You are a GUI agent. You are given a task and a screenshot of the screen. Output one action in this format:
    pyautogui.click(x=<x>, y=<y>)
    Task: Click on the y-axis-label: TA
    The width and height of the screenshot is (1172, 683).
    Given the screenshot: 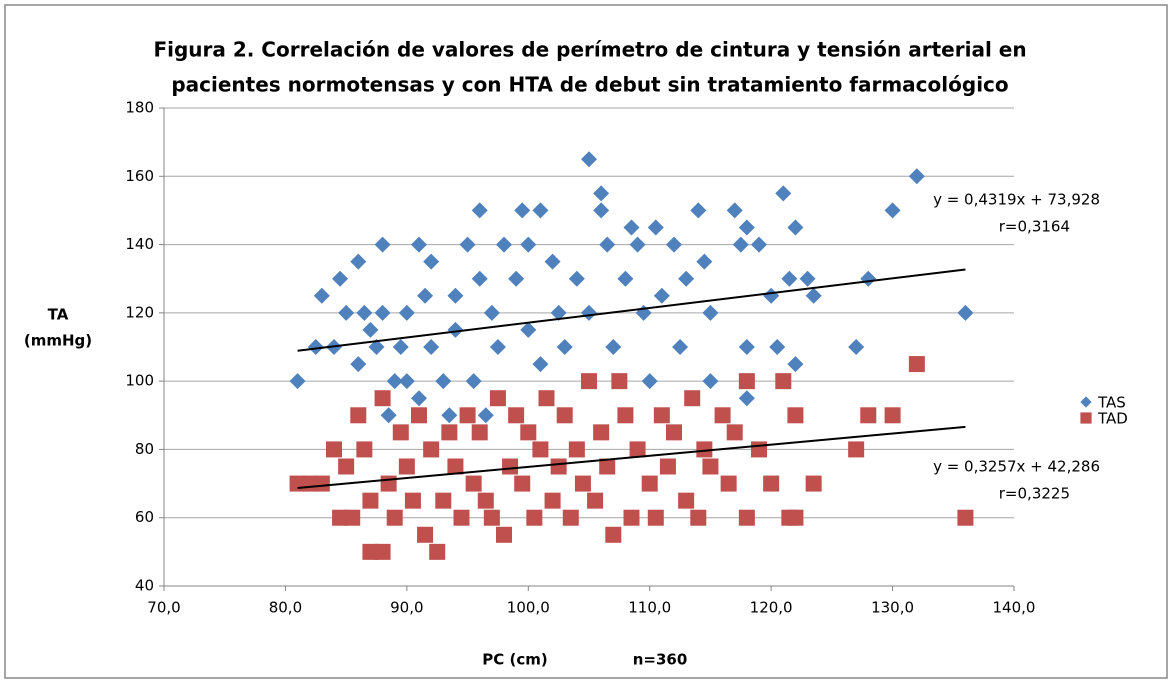 What is the action you would take?
    pyautogui.click(x=58, y=315)
    